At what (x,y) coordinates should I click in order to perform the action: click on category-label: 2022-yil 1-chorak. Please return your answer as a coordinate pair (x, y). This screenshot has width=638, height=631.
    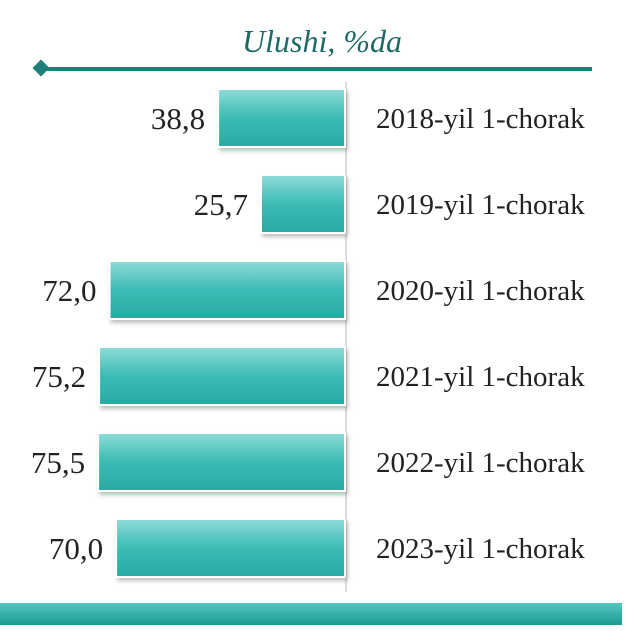
    Looking at the image, I should click on (480, 463).